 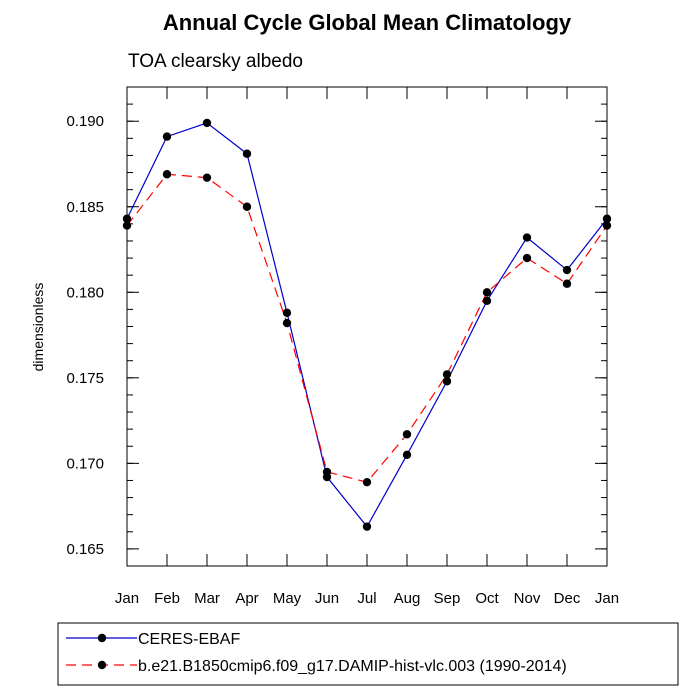 I want to click on x-tick-label: Sep, so click(x=447, y=598).